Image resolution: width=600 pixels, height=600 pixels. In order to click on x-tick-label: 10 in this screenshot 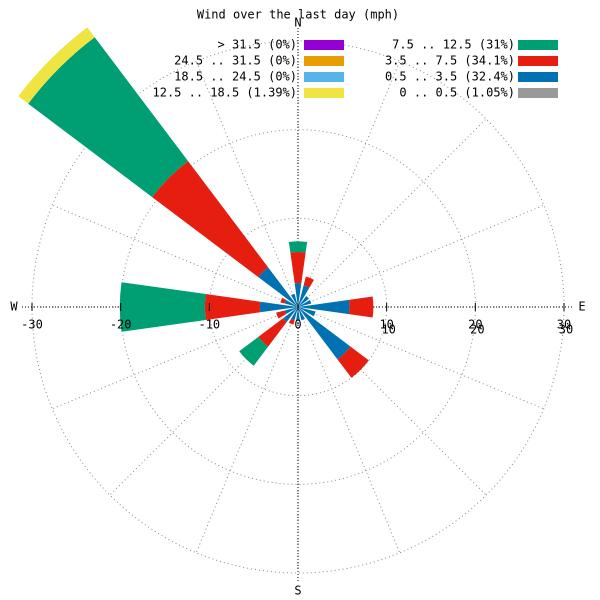, I will do `click(386, 325)`.